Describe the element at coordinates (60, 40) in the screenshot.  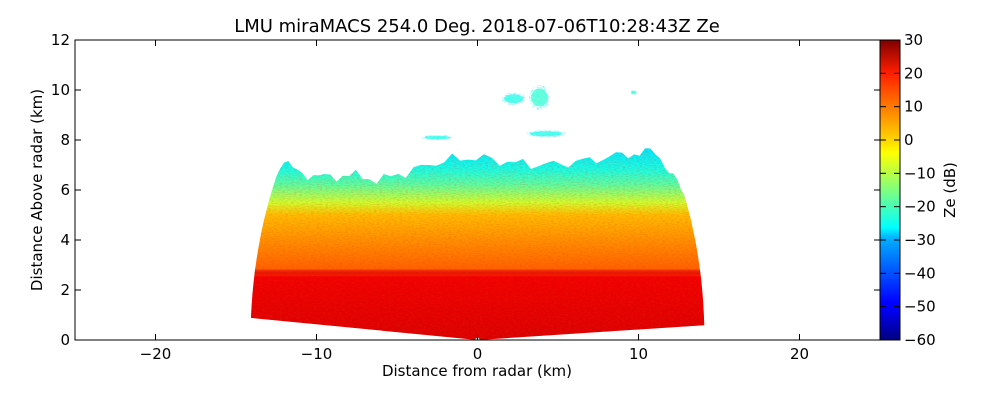
I see `y-tick-label: 12` at that location.